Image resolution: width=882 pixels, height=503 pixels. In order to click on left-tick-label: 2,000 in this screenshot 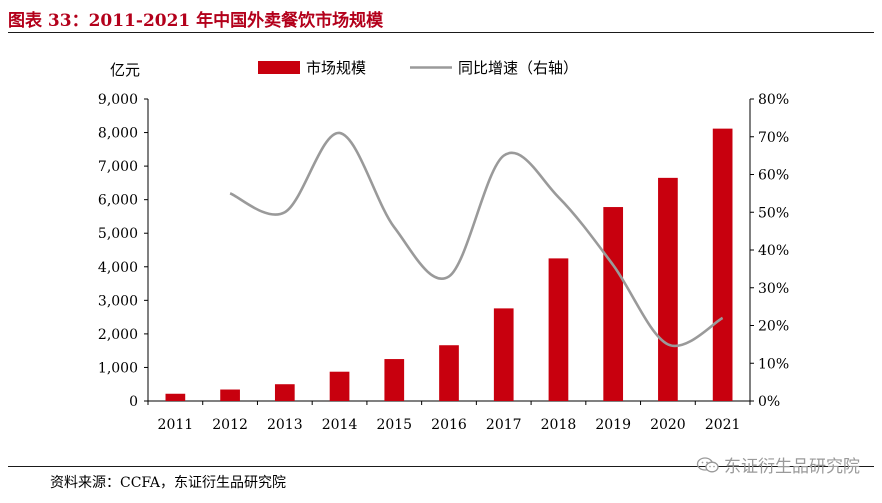, I will do `click(118, 335)`.